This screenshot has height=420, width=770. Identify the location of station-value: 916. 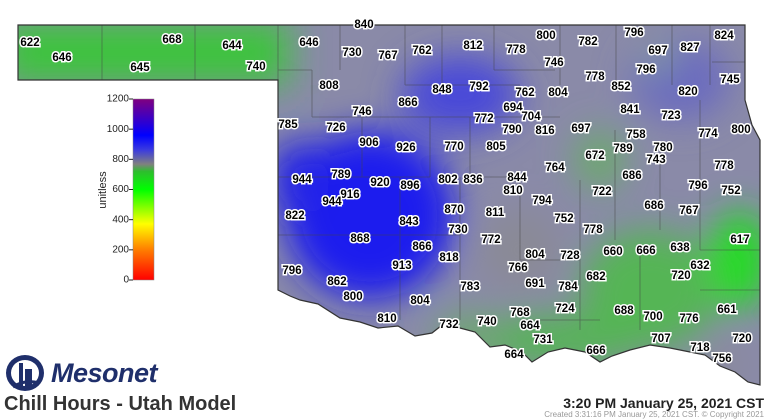
(349, 195).